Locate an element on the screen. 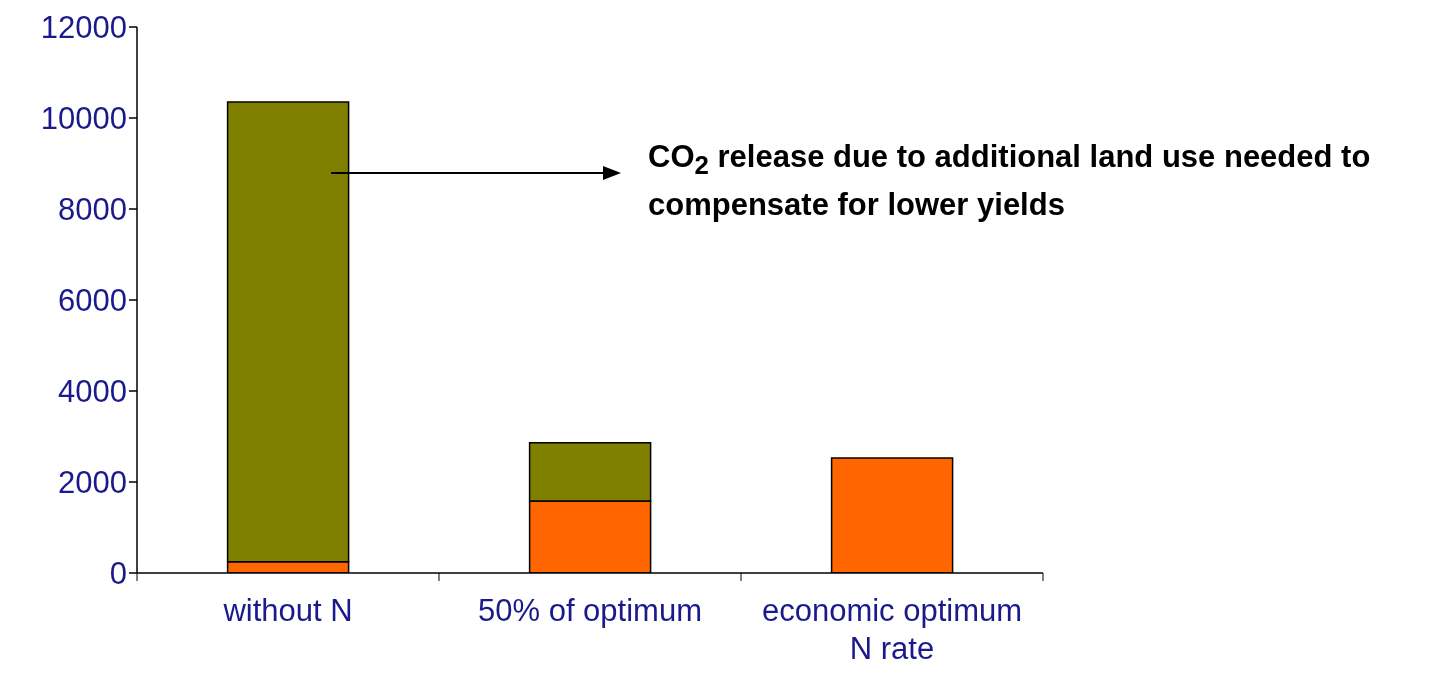 The image size is (1451, 693). y-tick-label: 2000 is located at coordinates (92, 483).